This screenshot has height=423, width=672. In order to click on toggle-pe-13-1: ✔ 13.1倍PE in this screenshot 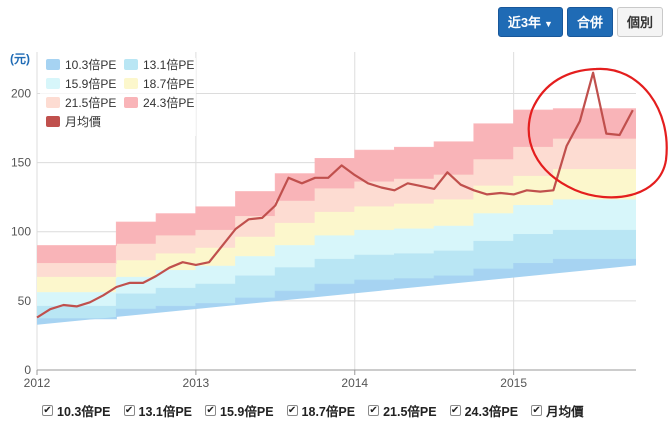, I will do `click(158, 410)`.